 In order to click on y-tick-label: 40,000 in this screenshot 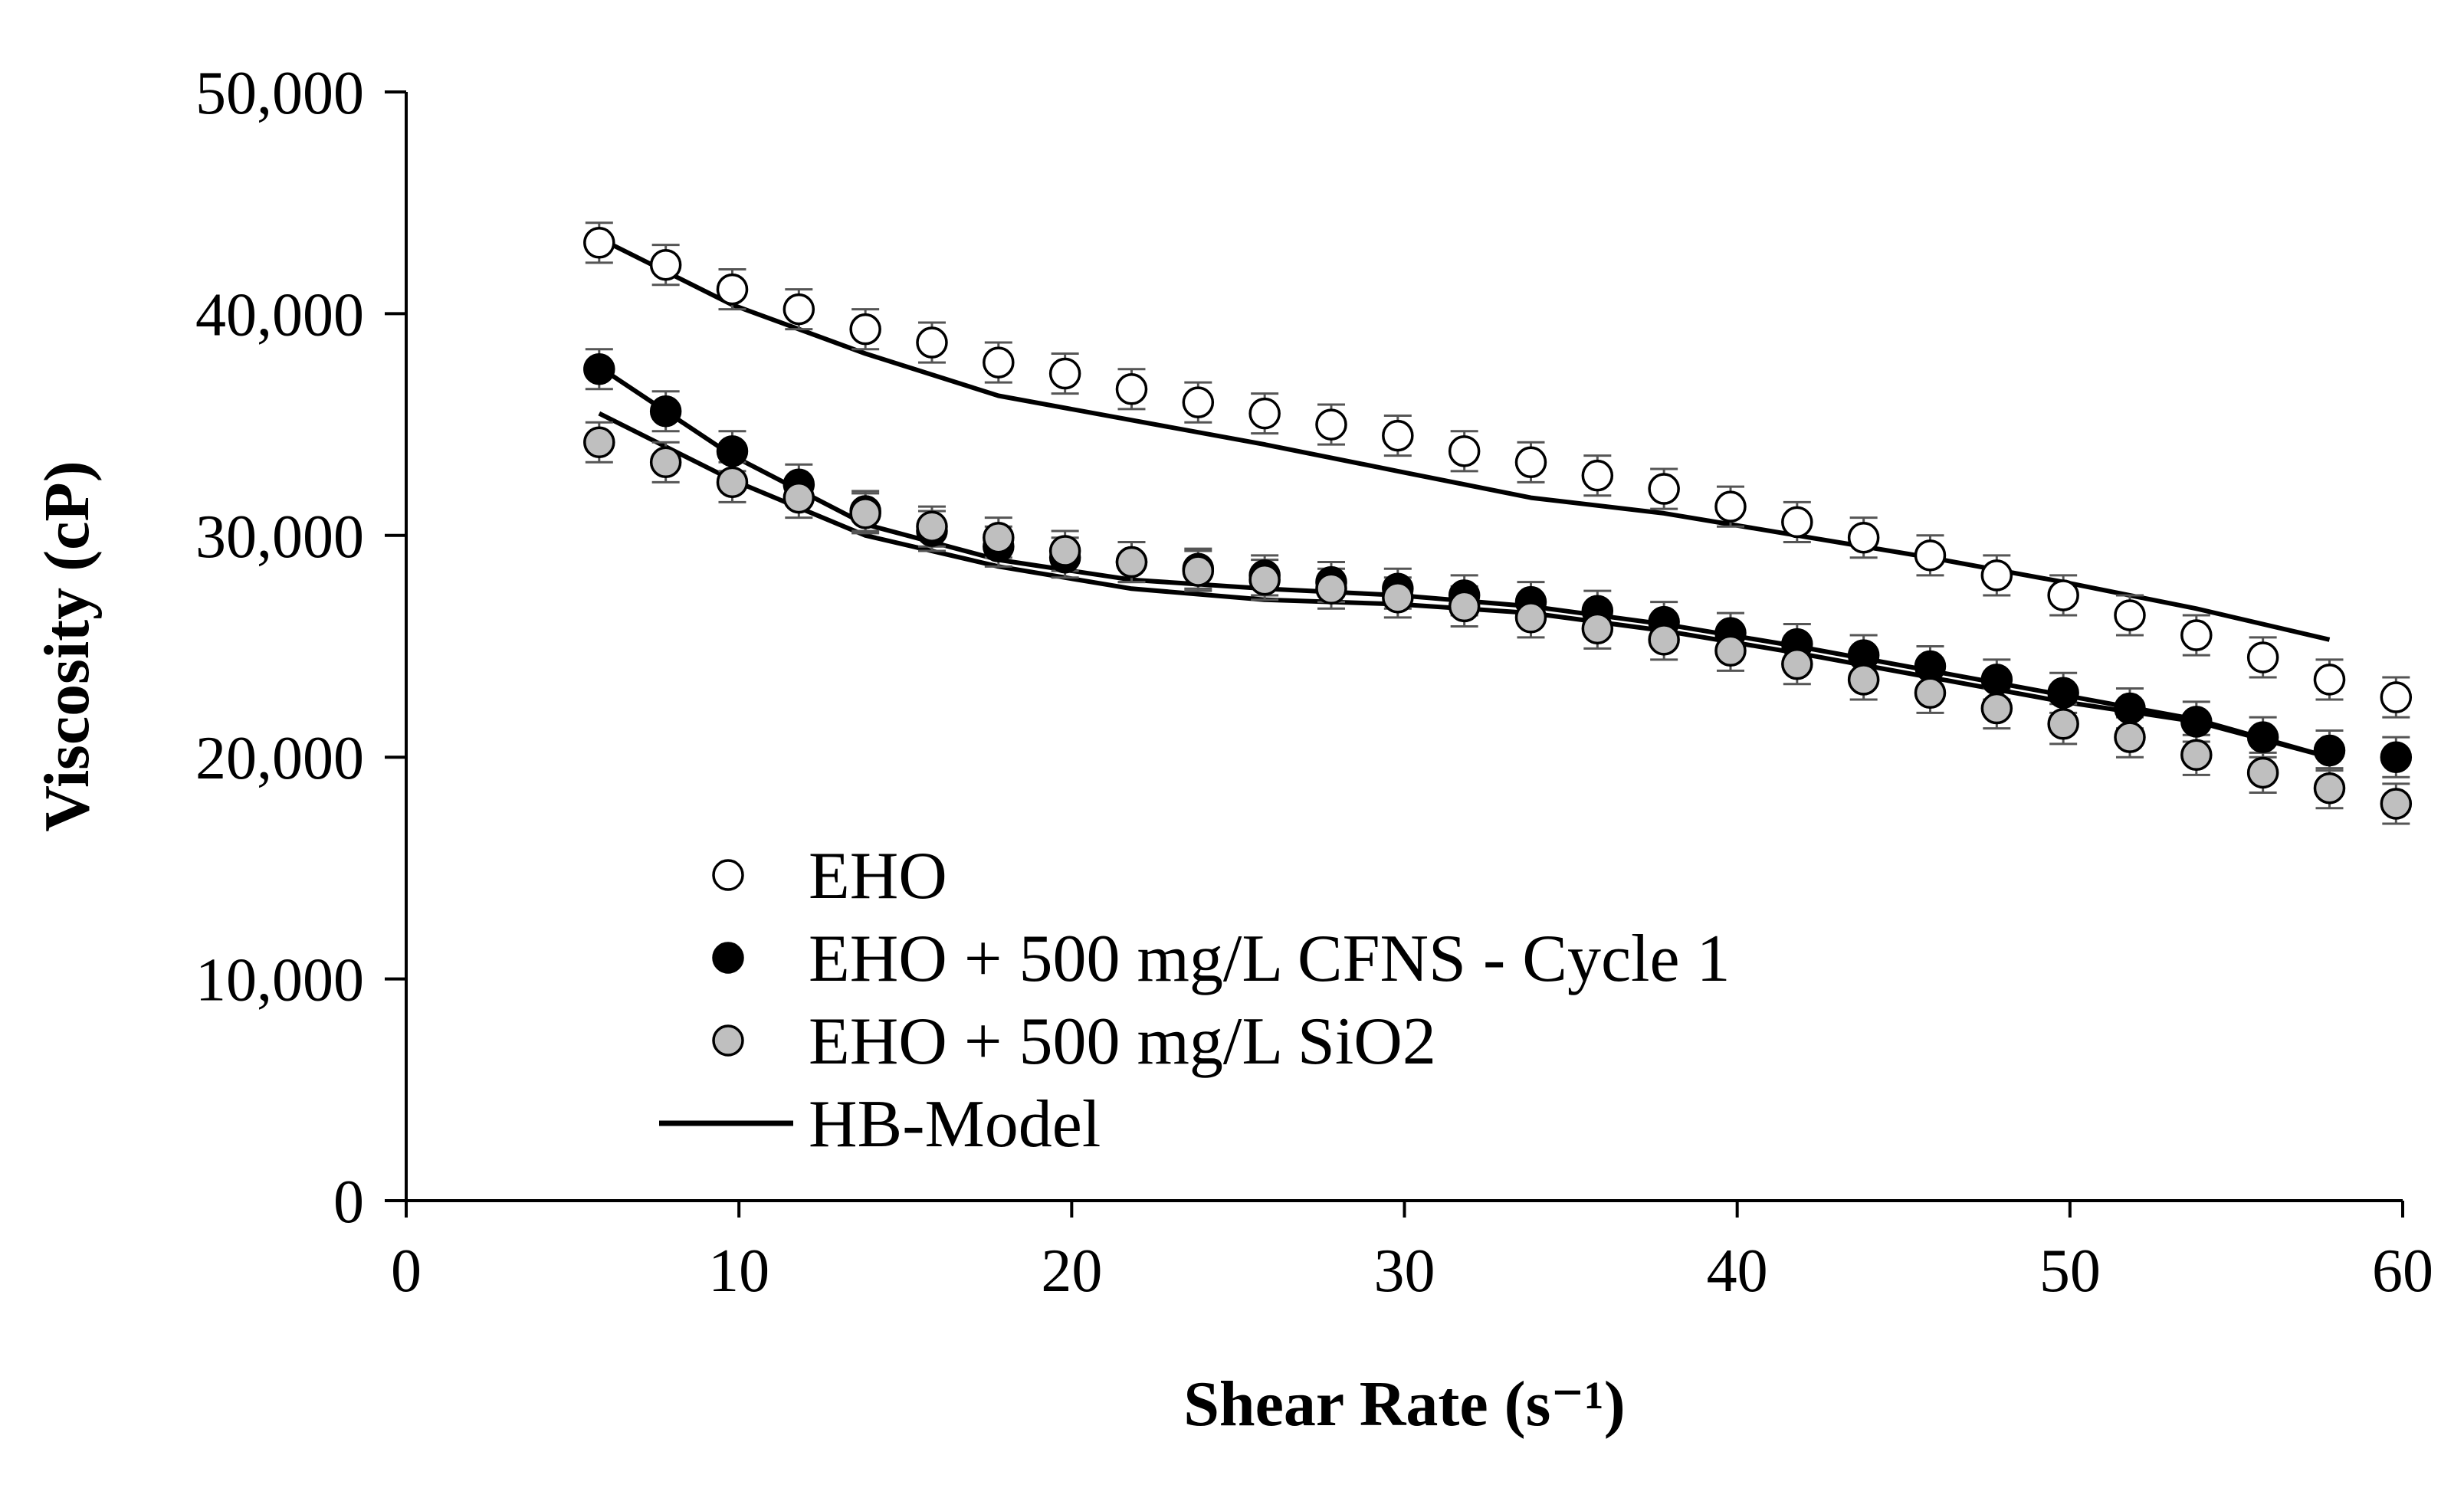, I will do `click(279, 315)`.